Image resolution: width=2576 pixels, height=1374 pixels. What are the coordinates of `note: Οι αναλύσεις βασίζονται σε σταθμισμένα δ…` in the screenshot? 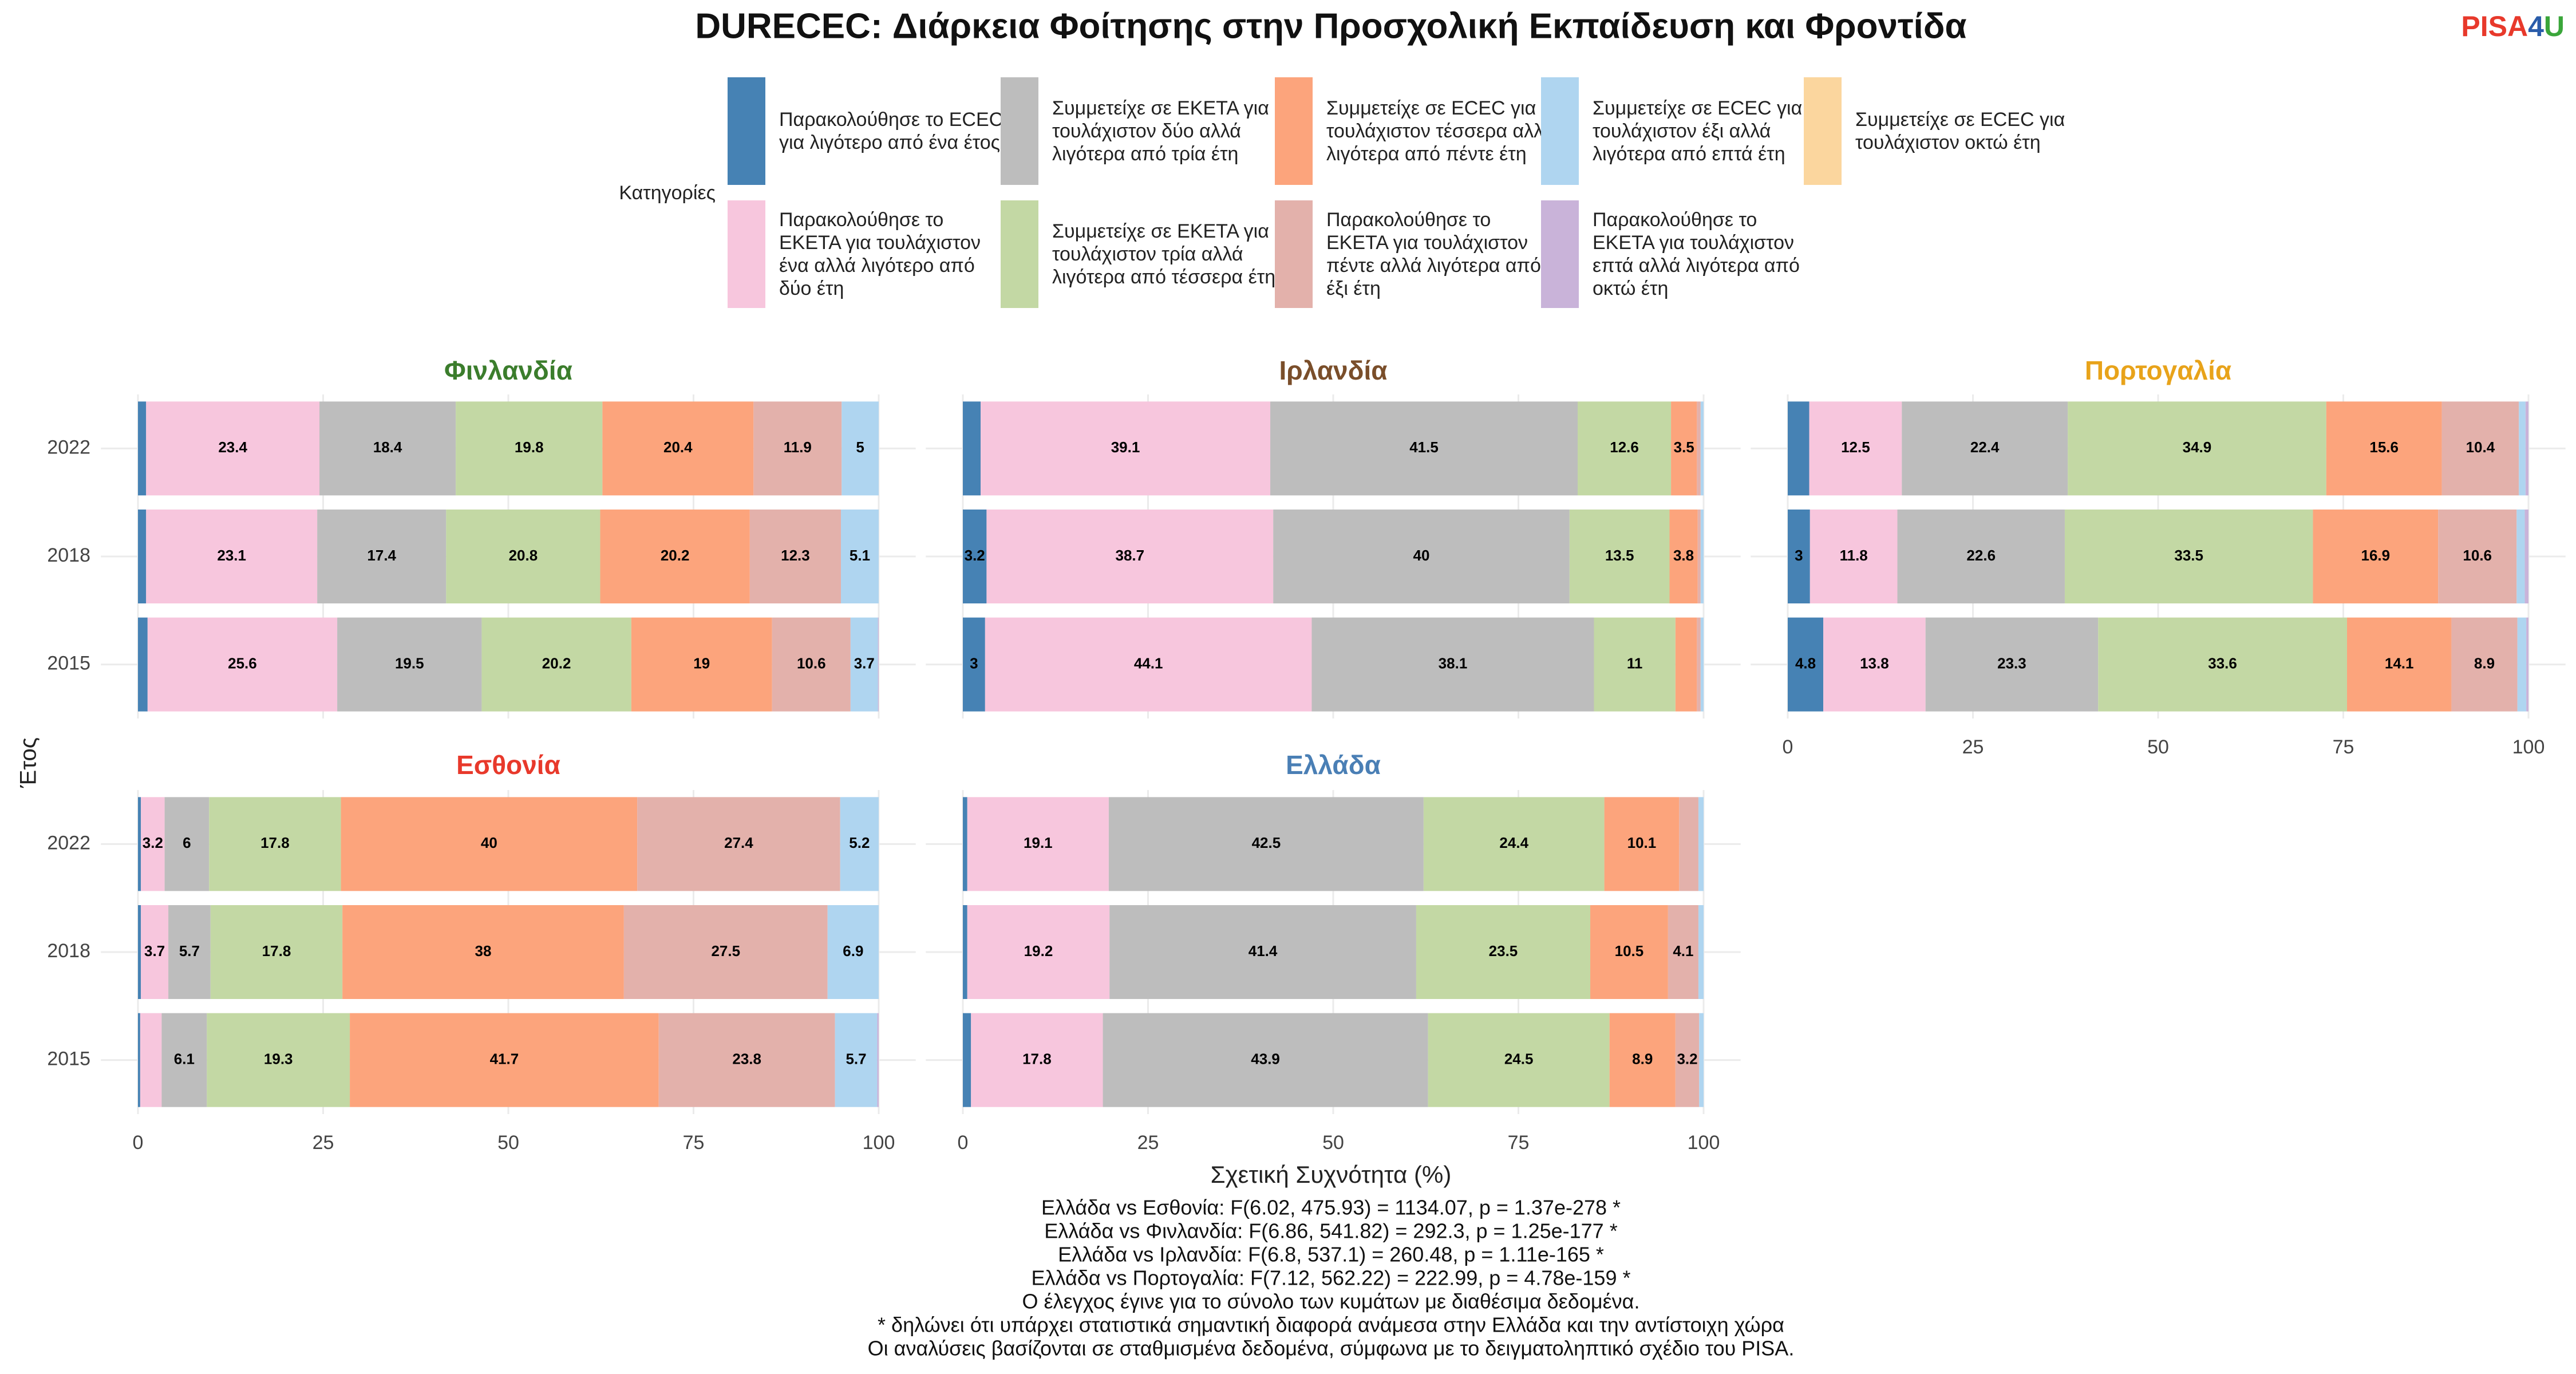 It's located at (1331, 1349).